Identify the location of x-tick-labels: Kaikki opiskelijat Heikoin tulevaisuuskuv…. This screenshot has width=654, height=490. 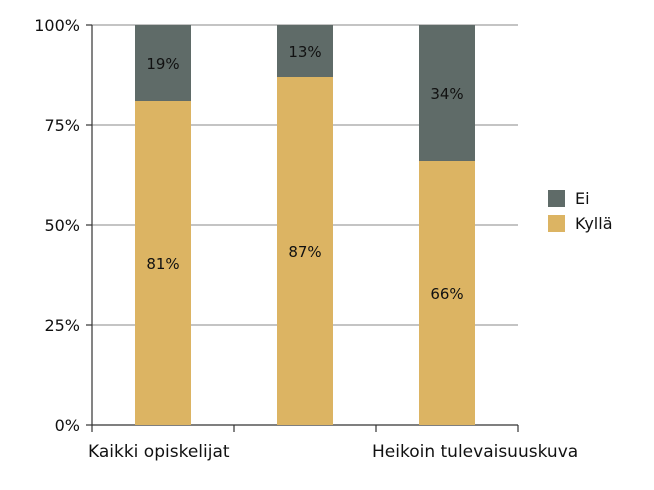
(333, 452).